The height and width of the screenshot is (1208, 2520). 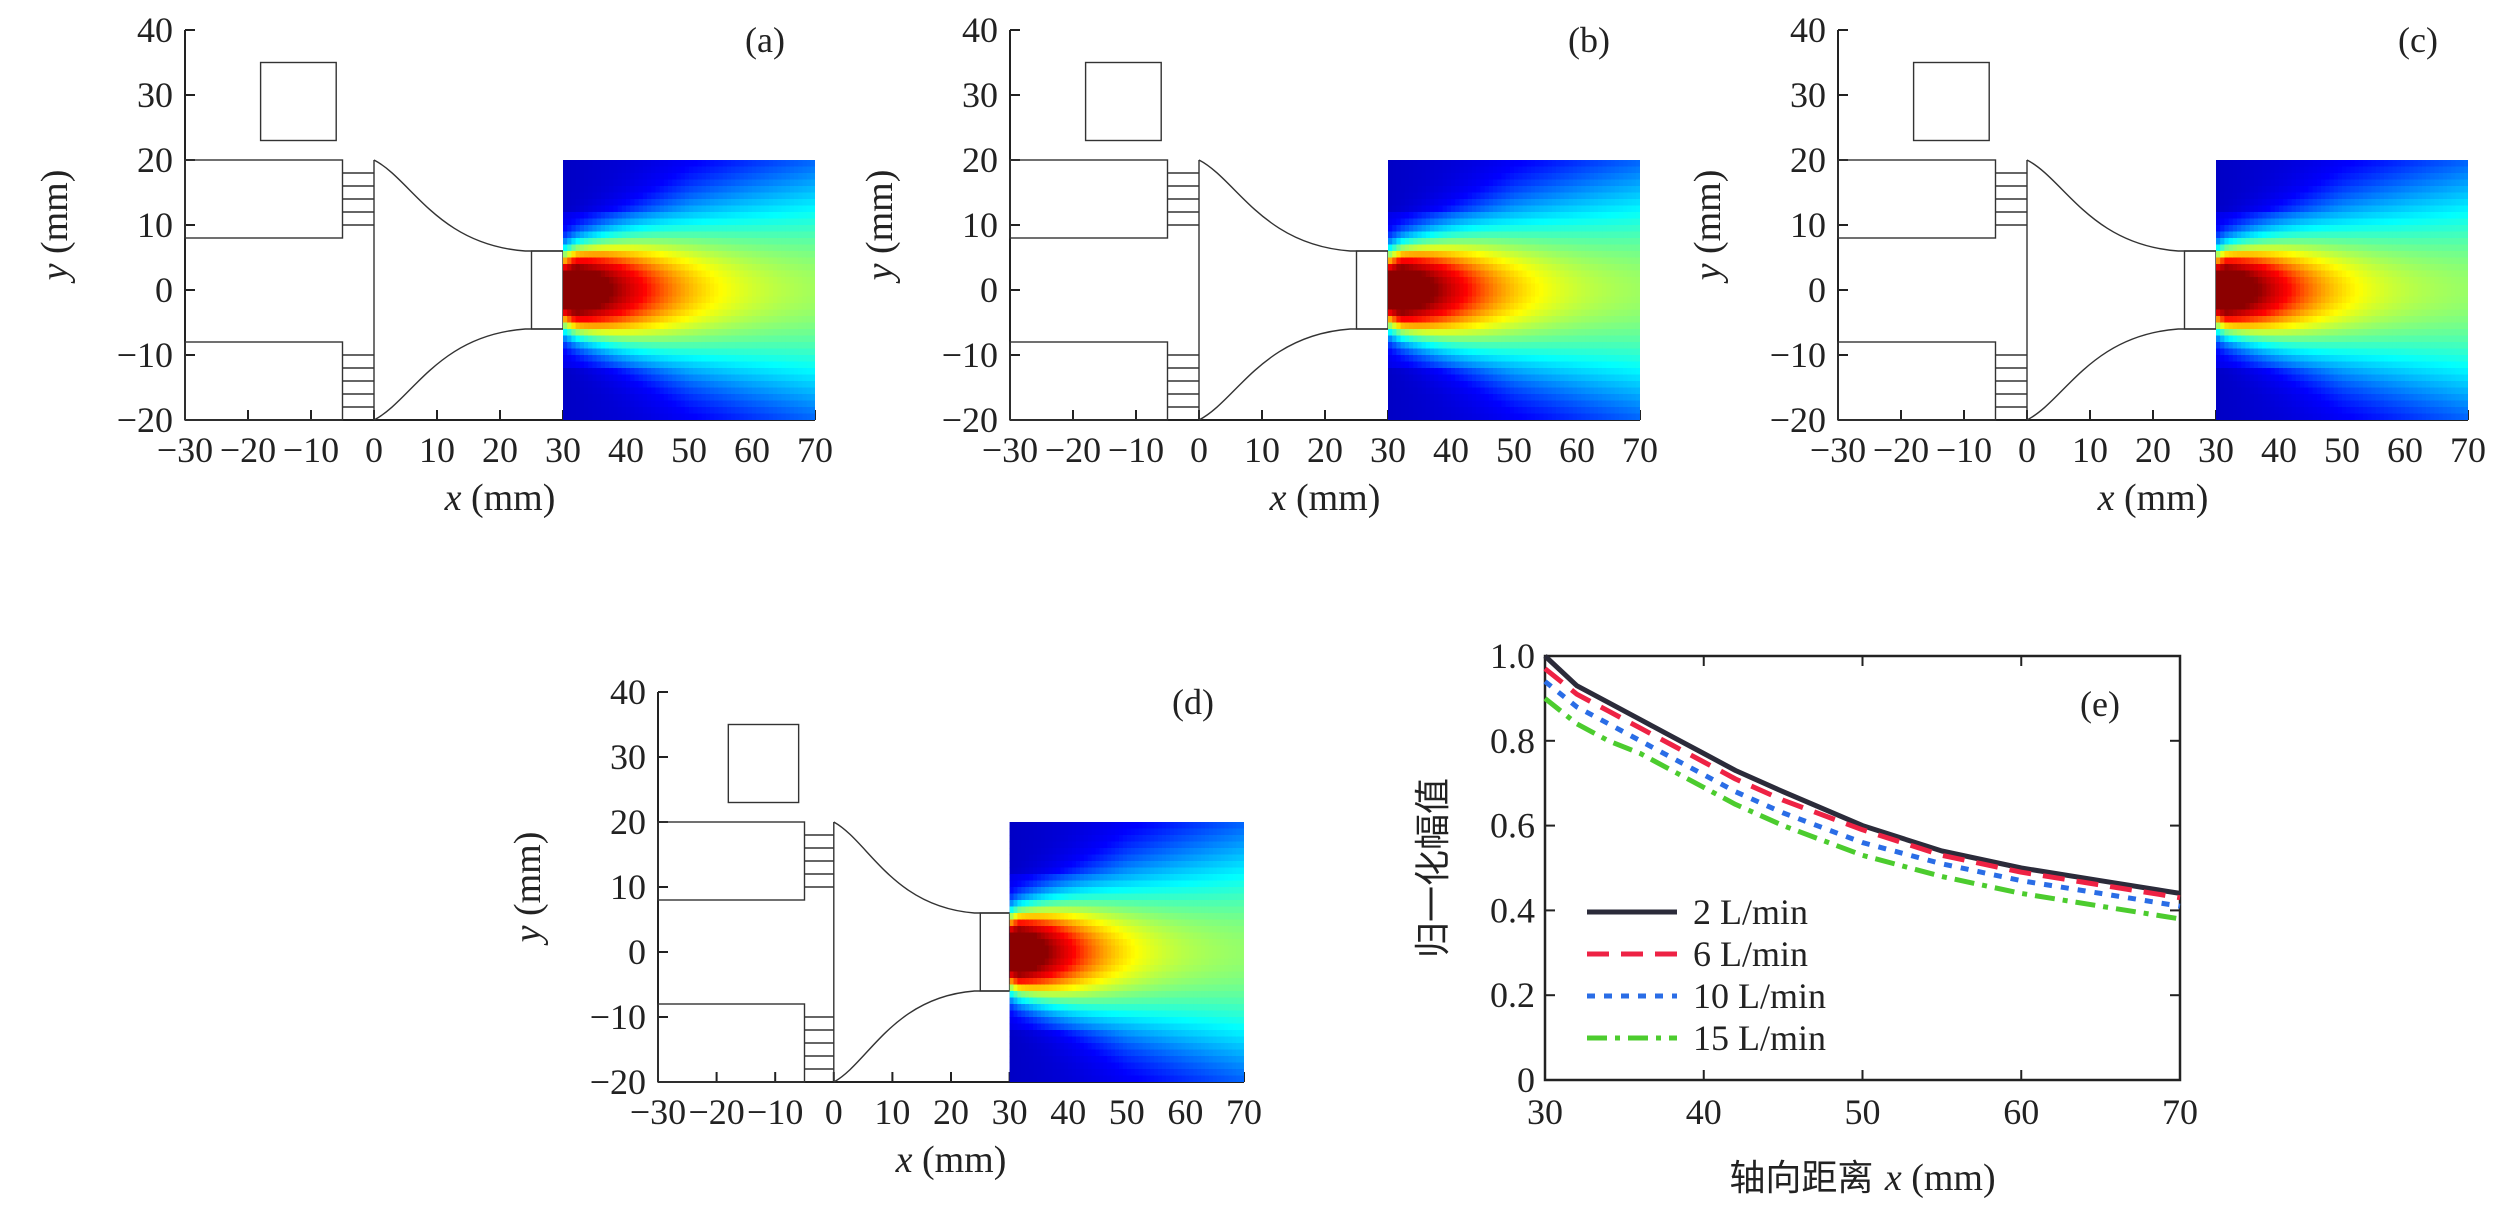 I want to click on y-axis-unit: (mm), so click(x=55, y=217).